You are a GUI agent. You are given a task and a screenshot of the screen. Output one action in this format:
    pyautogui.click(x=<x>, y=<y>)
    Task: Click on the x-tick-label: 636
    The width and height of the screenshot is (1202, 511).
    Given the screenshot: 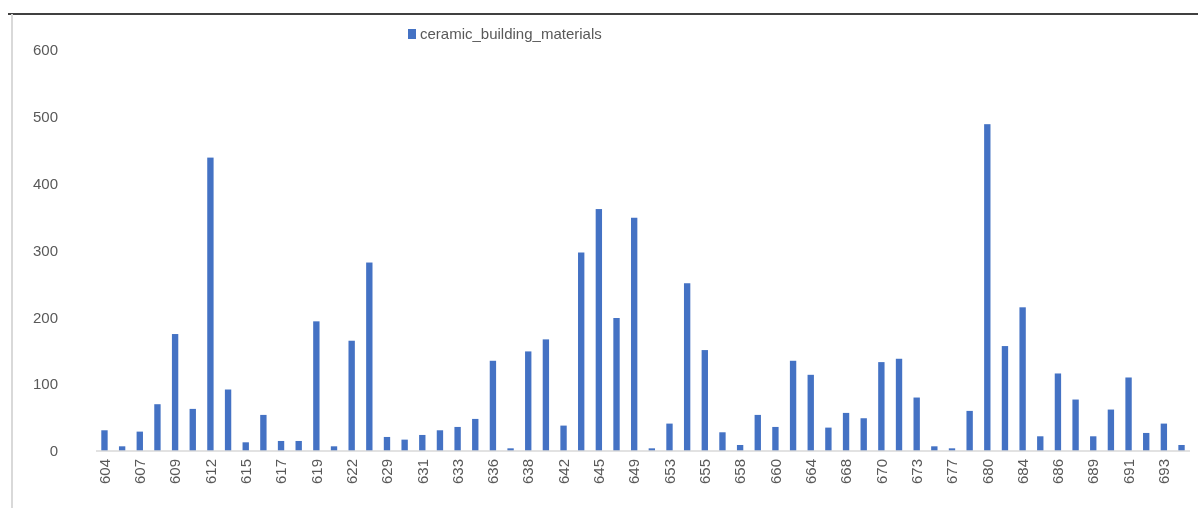 What is the action you would take?
    pyautogui.click(x=493, y=472)
    